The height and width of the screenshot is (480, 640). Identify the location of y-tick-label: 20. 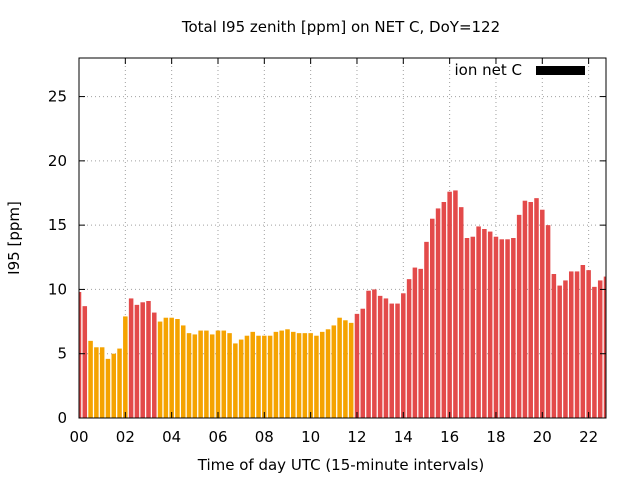
(57, 161).